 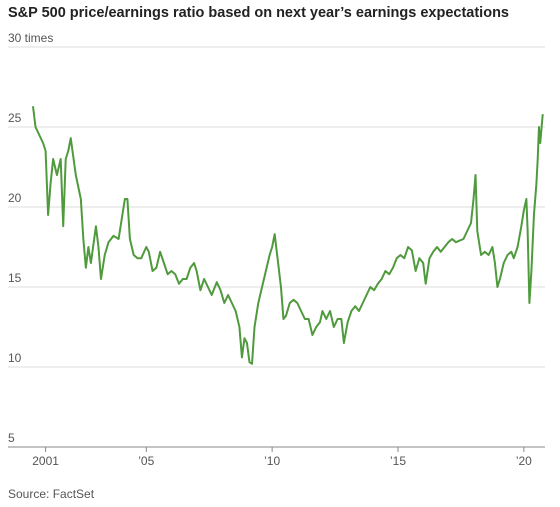 I want to click on x-tick-label: 2001, so click(x=45, y=461).